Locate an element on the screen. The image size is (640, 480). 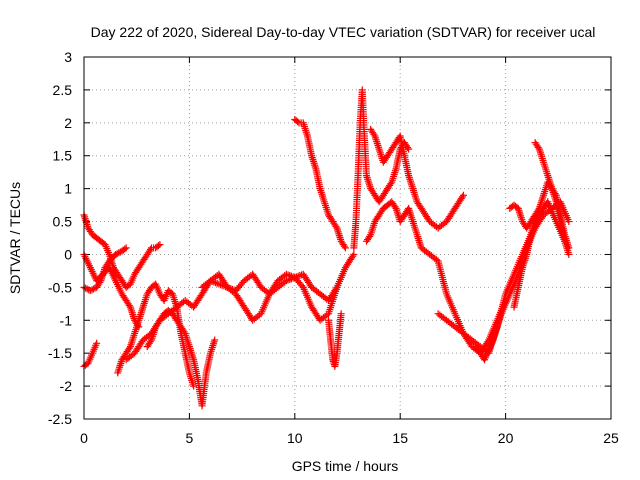
series-track-n is located at coordinates (501, 277).